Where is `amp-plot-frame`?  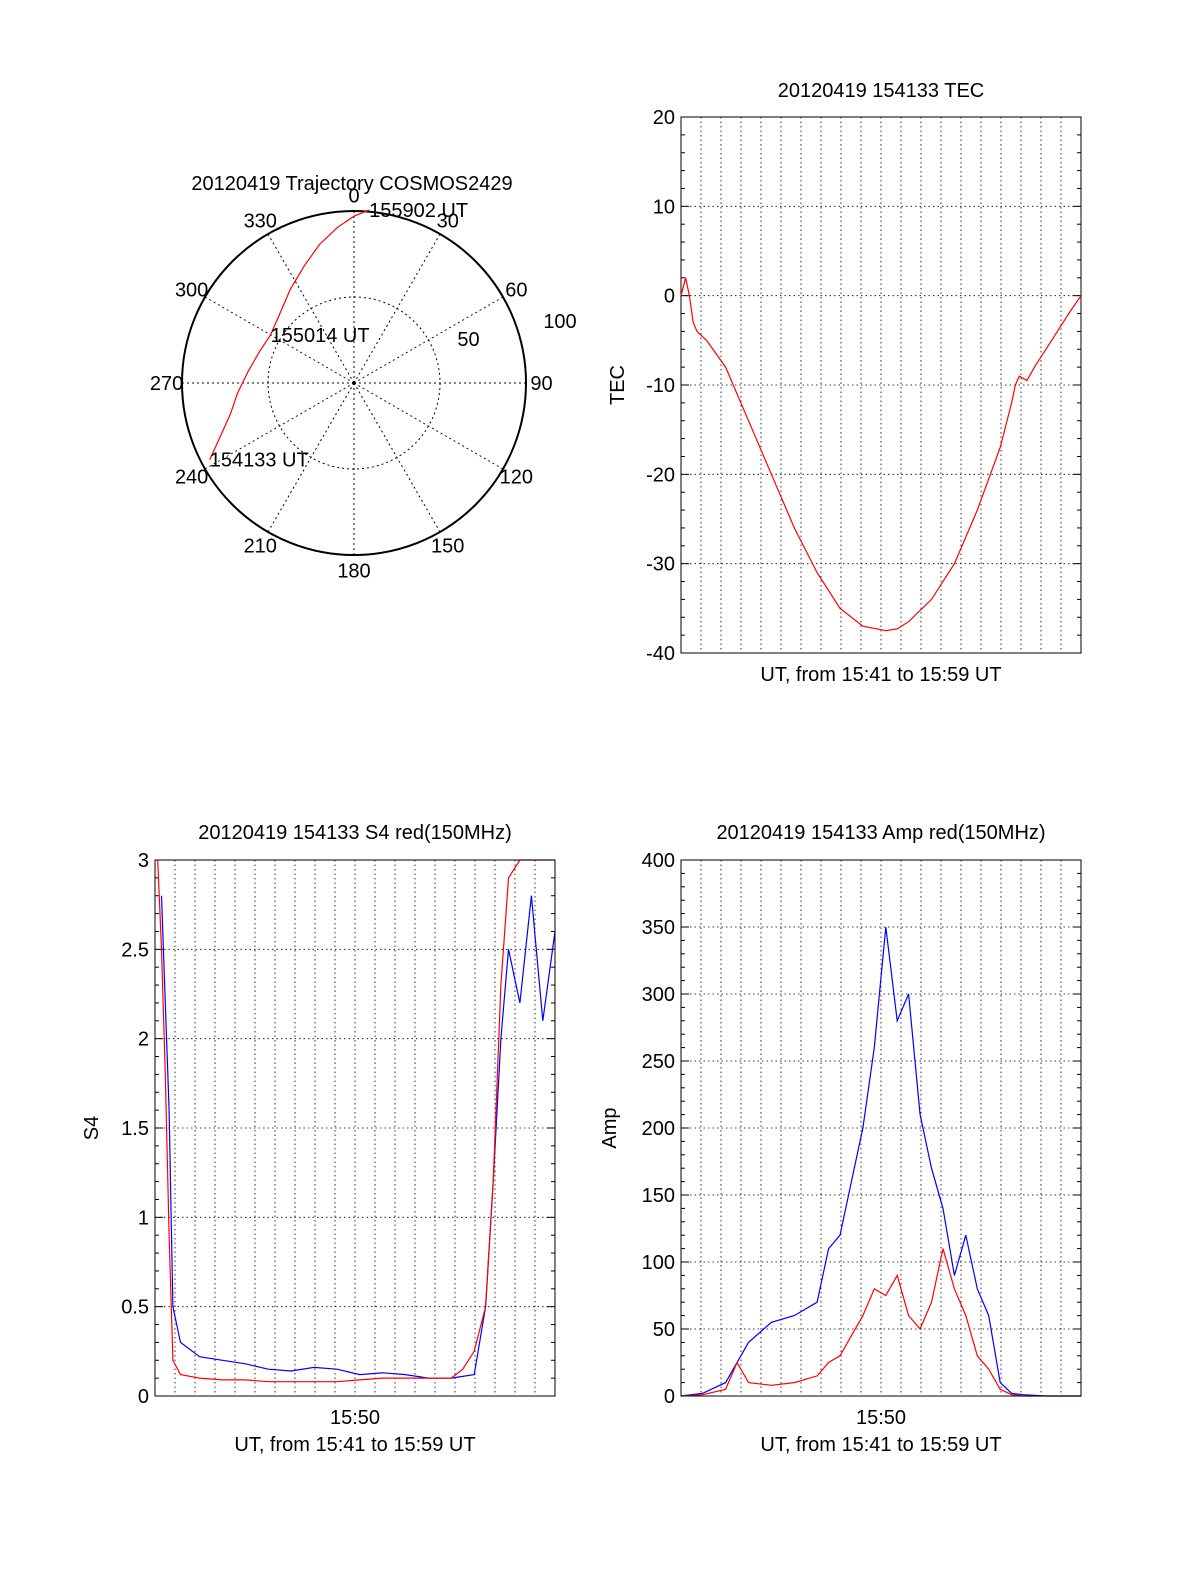 amp-plot-frame is located at coordinates (881, 1128).